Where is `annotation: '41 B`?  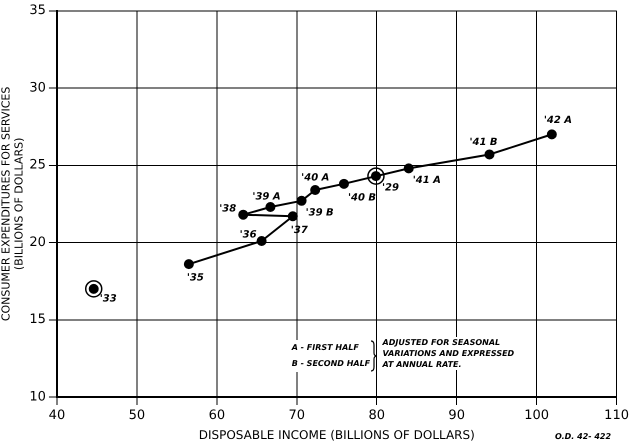 annotation: '41 B is located at coordinates (483, 142).